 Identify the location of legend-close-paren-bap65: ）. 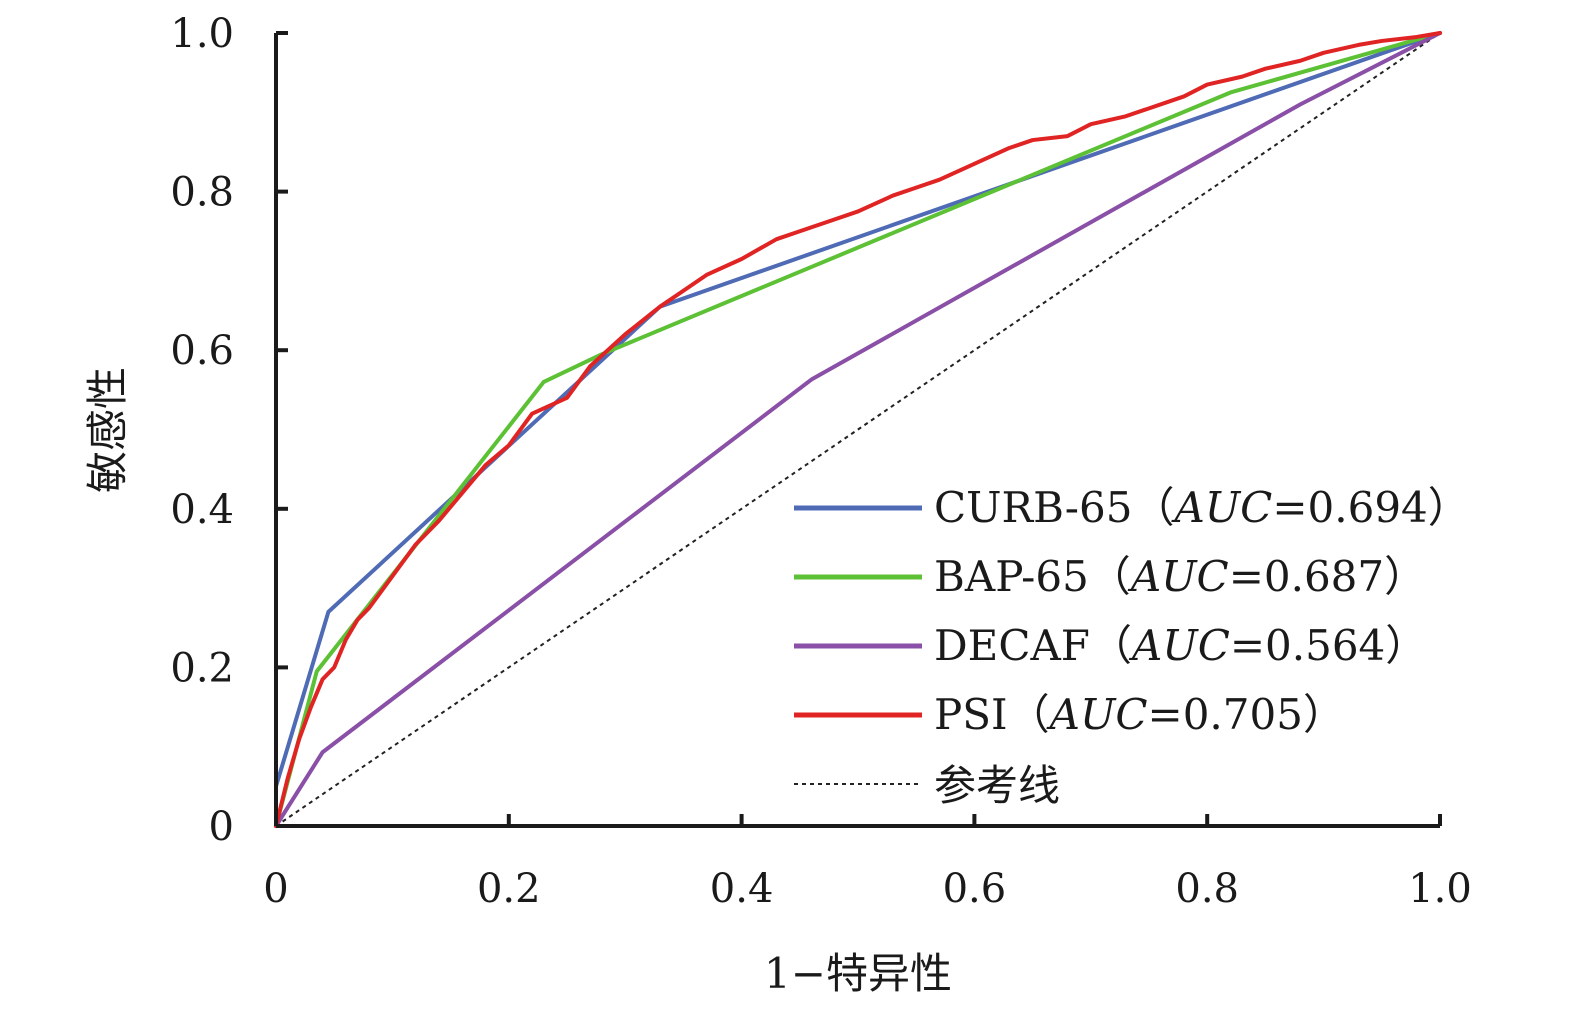
(1405, 576).